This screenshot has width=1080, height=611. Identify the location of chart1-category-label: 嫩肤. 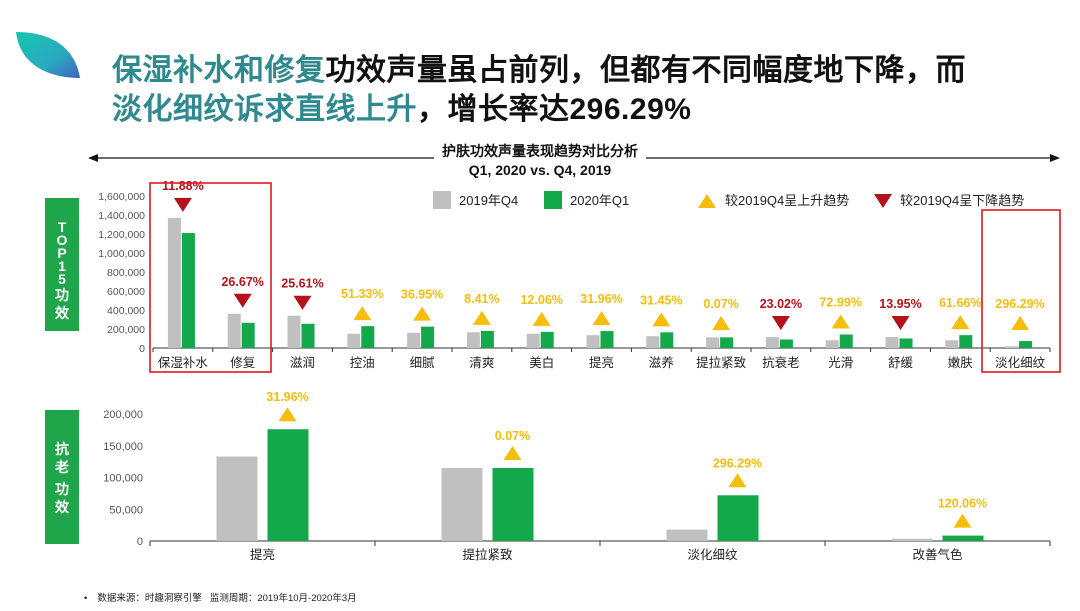
(961, 362).